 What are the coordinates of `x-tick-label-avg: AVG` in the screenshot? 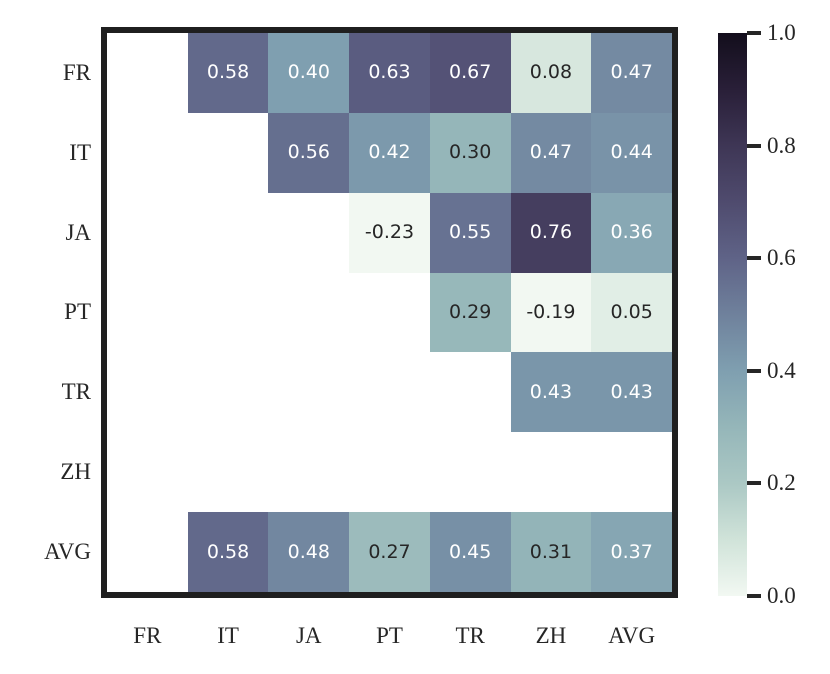 It's located at (632, 635).